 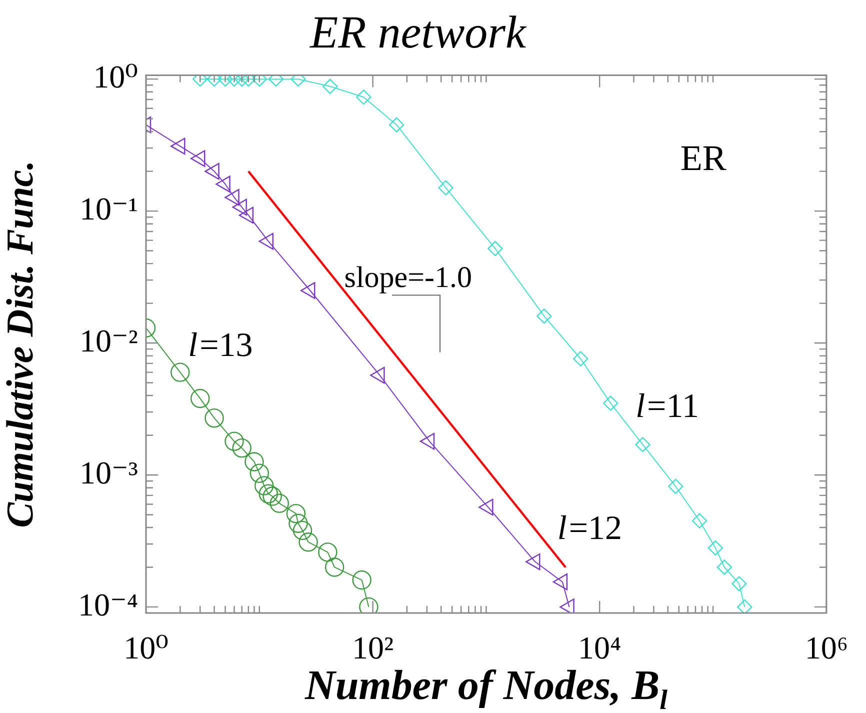 I want to click on y-axis-title: Cumulative Dist. Func., so click(x=21, y=344).